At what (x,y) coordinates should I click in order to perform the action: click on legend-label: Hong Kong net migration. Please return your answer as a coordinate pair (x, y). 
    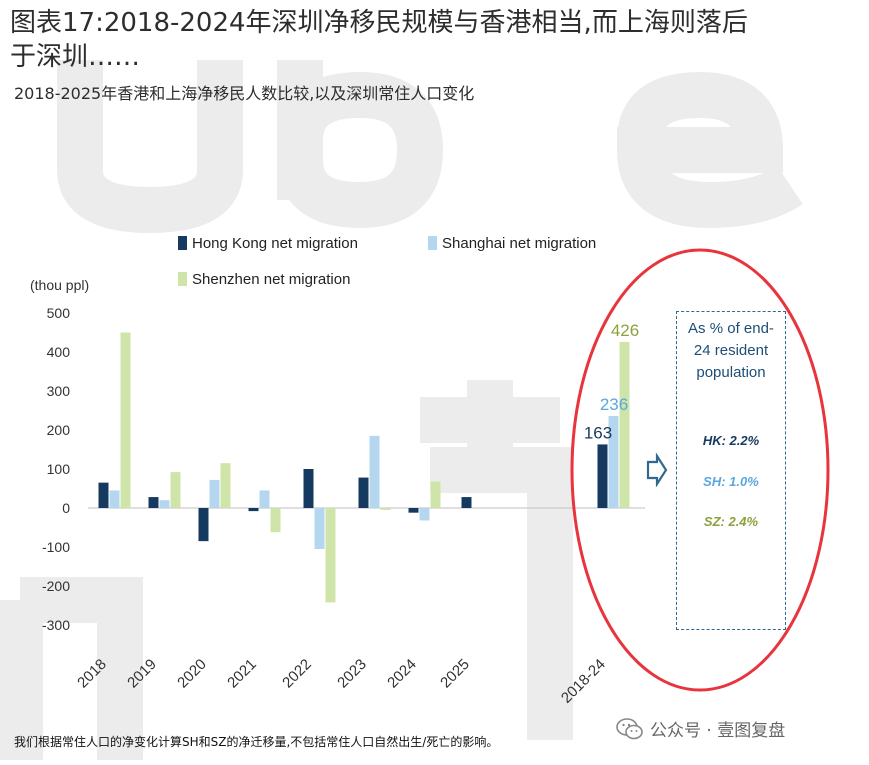
    Looking at the image, I should click on (275, 243).